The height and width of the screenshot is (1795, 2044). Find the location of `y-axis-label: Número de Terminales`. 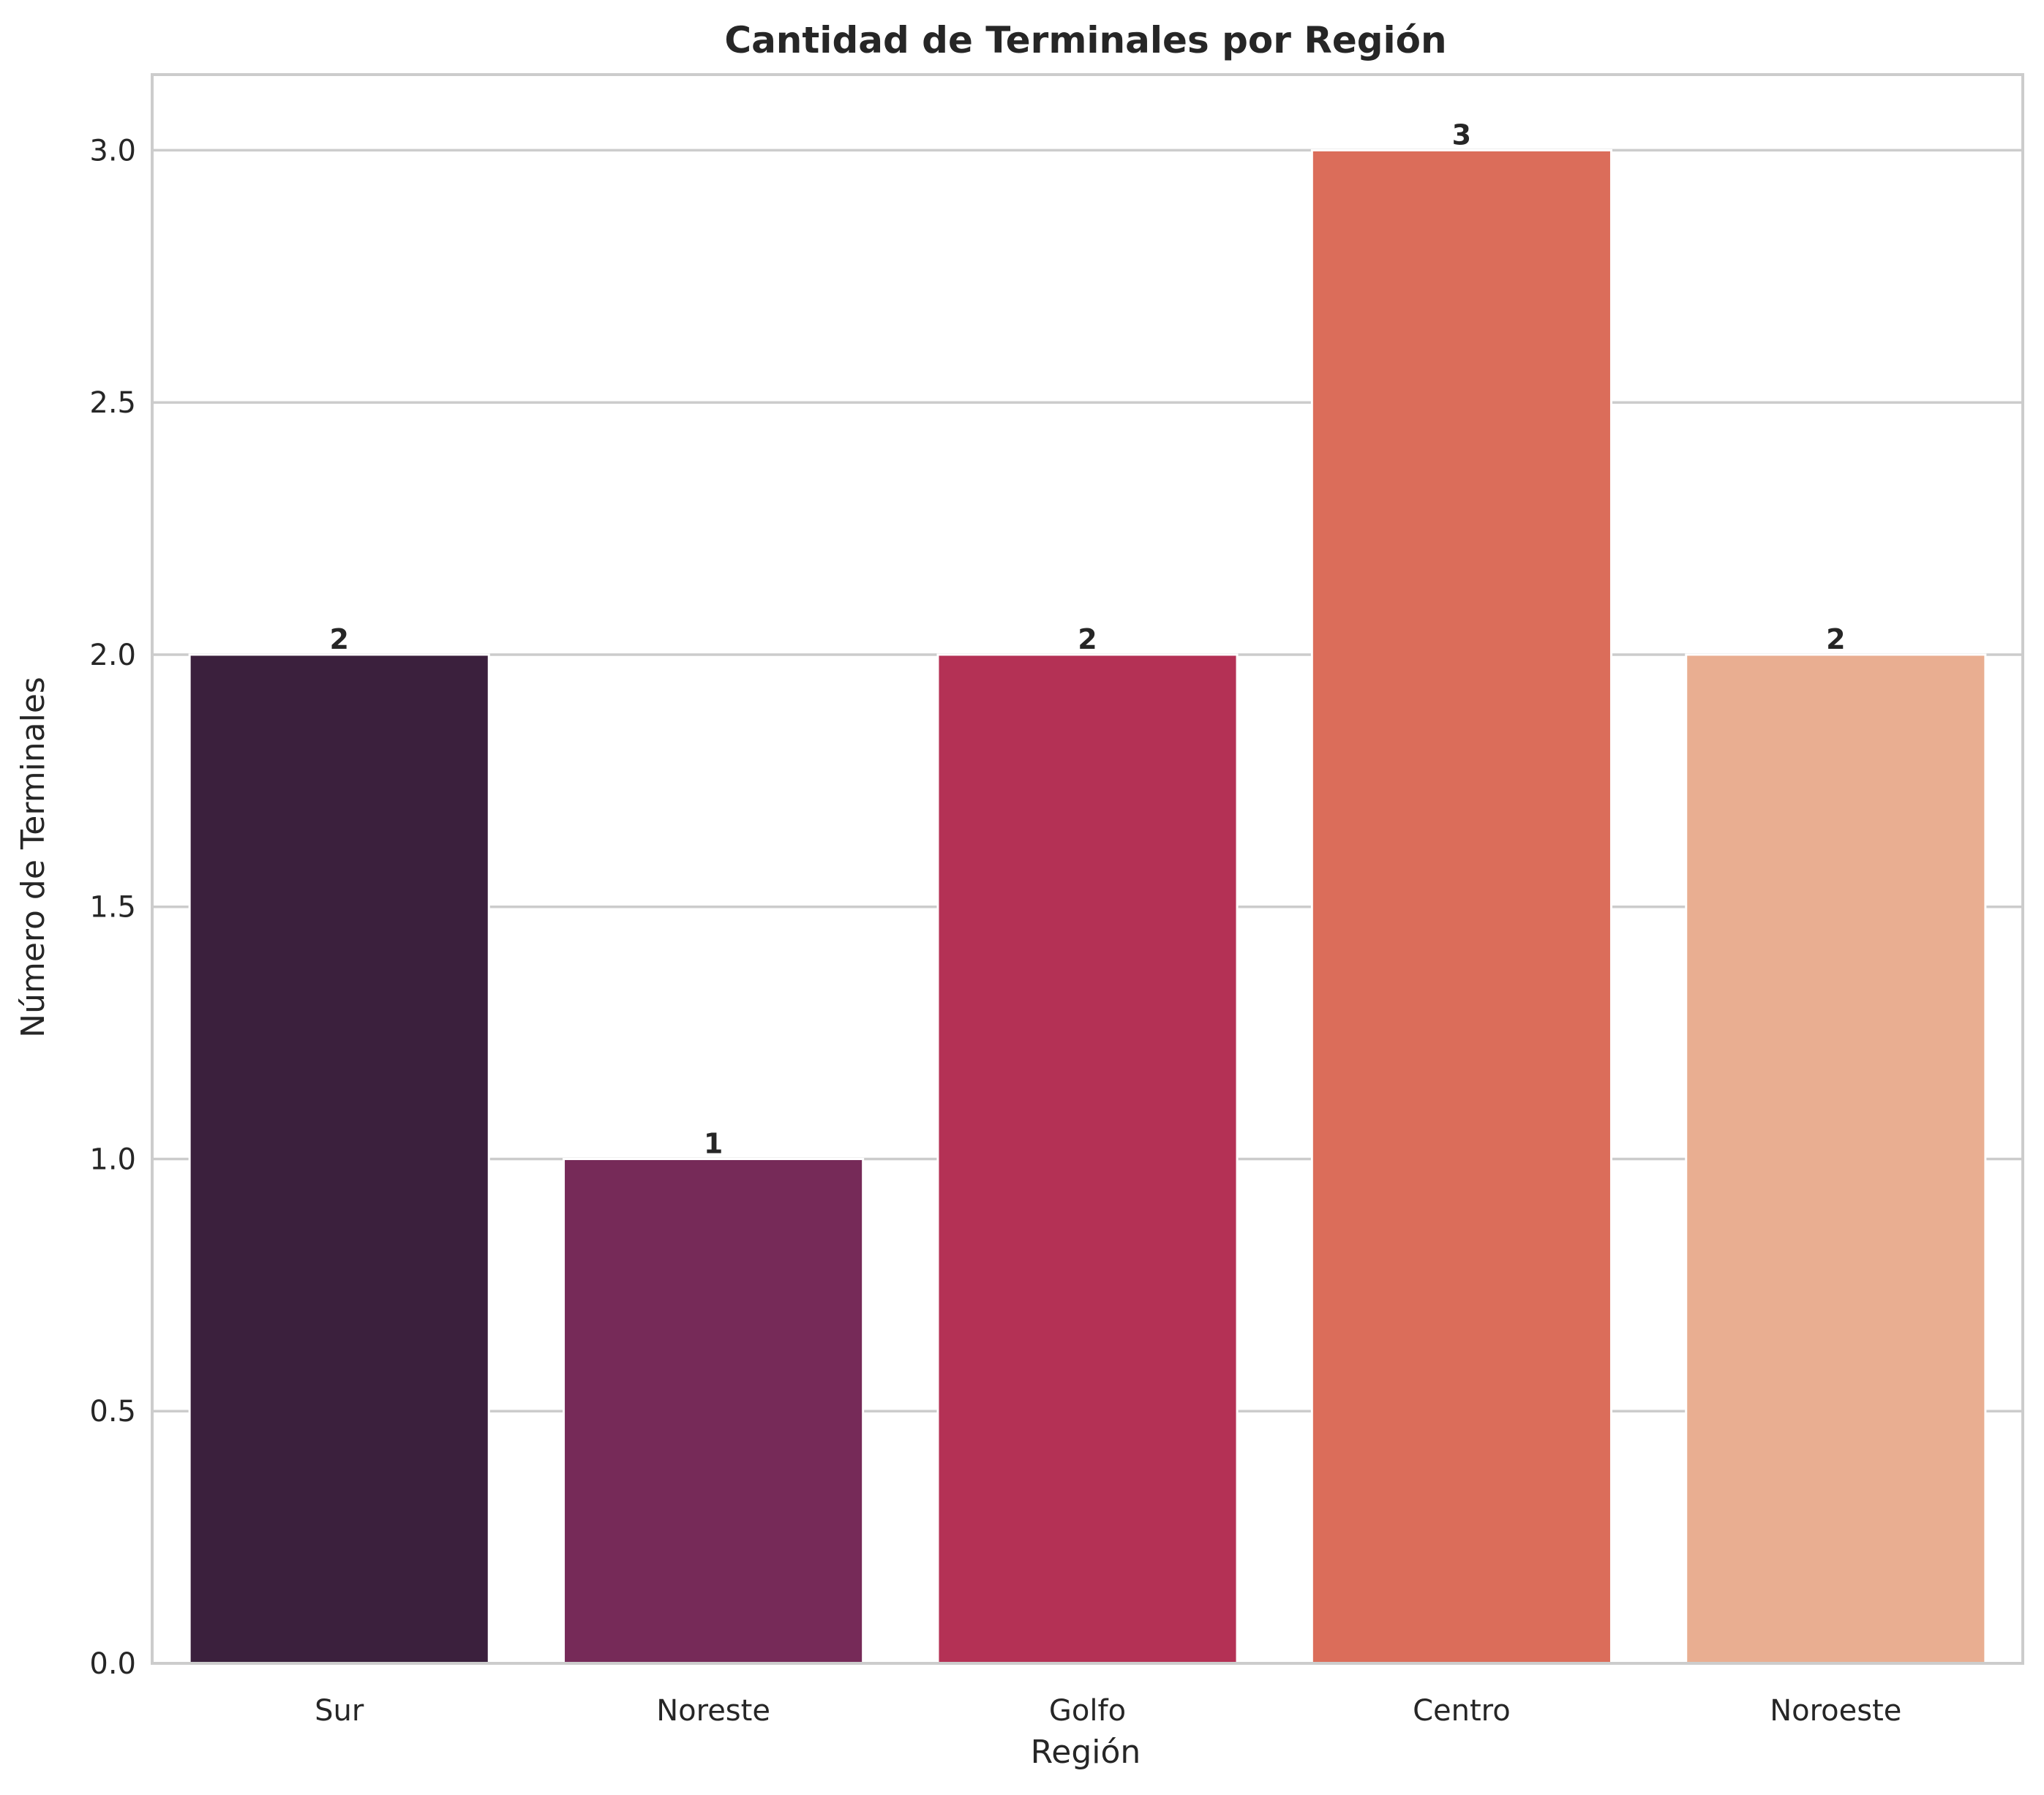

y-axis-label: Número de Terminales is located at coordinates (33, 858).